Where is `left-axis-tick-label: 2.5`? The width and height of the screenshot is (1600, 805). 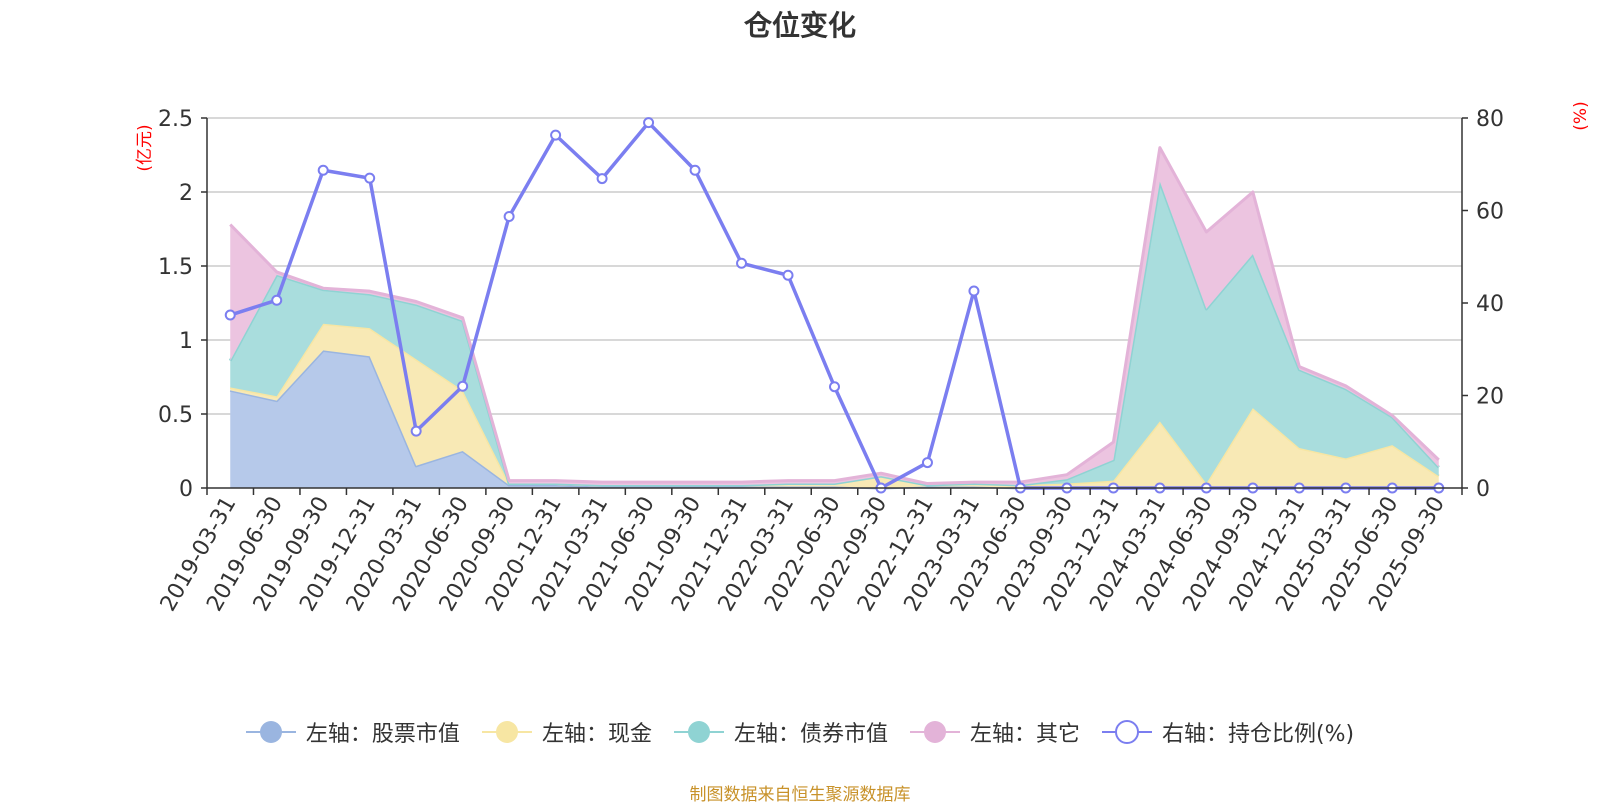 left-axis-tick-label: 2.5 is located at coordinates (175, 119).